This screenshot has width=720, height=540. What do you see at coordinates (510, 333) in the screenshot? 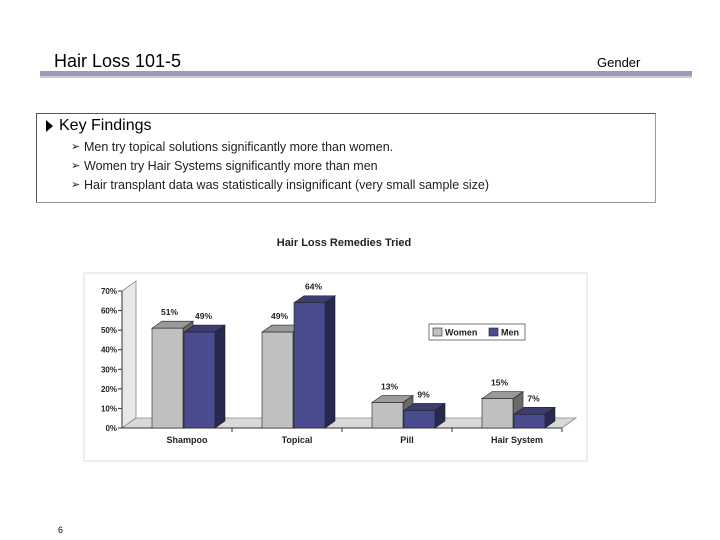
I see `legend-label: Men` at bounding box center [510, 333].